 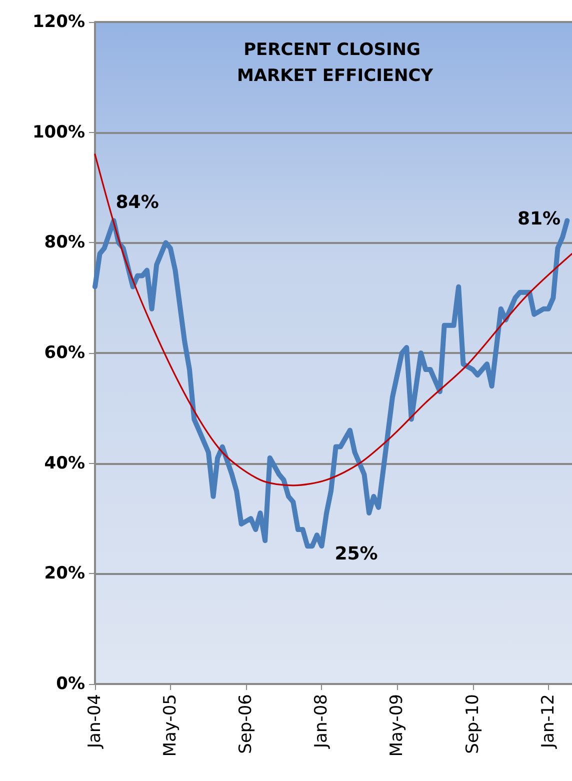 I want to click on x-tick-label: Jan-08, so click(x=322, y=721).